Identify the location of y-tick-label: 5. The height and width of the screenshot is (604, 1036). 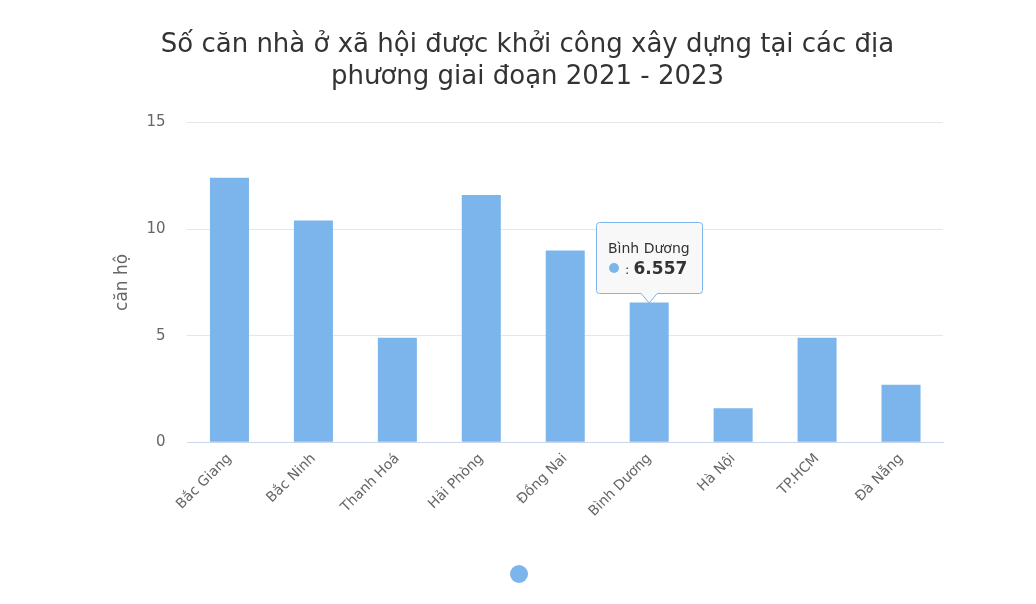
(160, 334).